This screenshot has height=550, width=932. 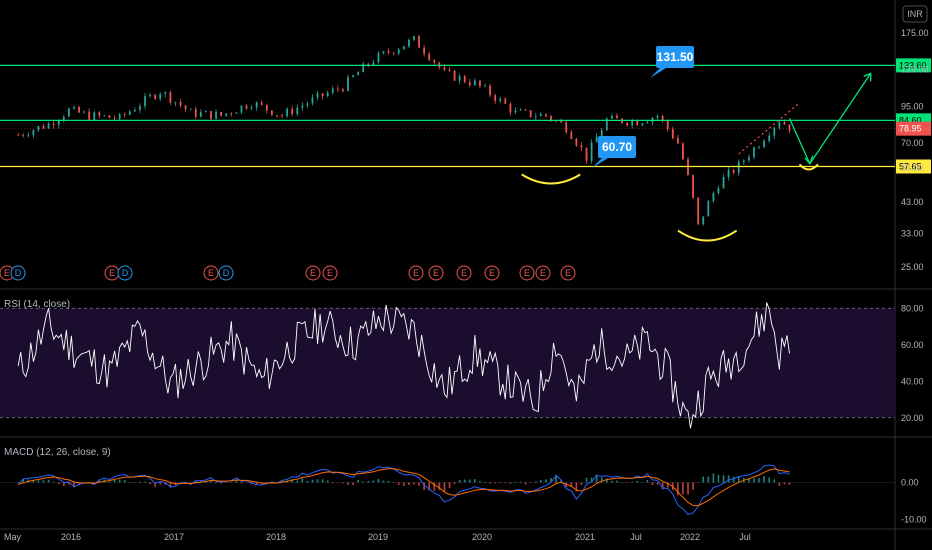 What do you see at coordinates (174, 537) in the screenshot?
I see `time-tick-label: 2017` at bounding box center [174, 537].